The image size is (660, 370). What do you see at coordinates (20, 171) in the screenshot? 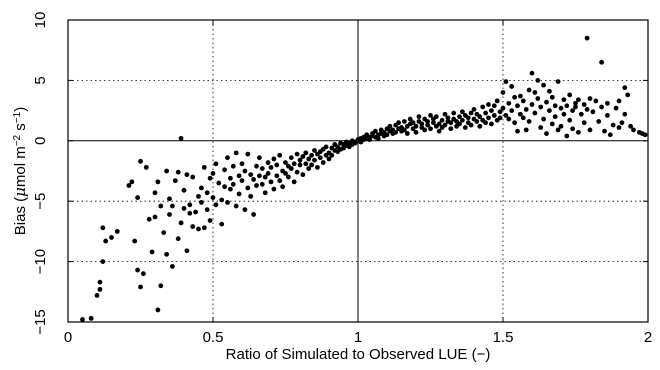
I see `y-axis-label: Bias (μmol m−2 s−1)` at bounding box center [20, 171].